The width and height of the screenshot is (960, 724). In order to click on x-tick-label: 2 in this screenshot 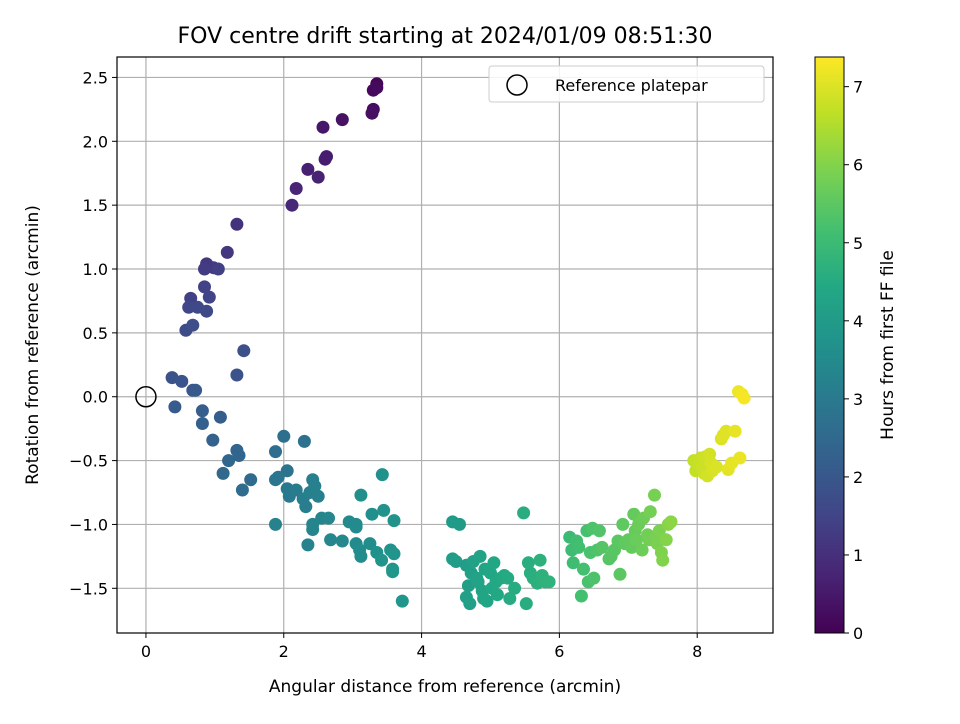, I will do `click(284, 651)`.